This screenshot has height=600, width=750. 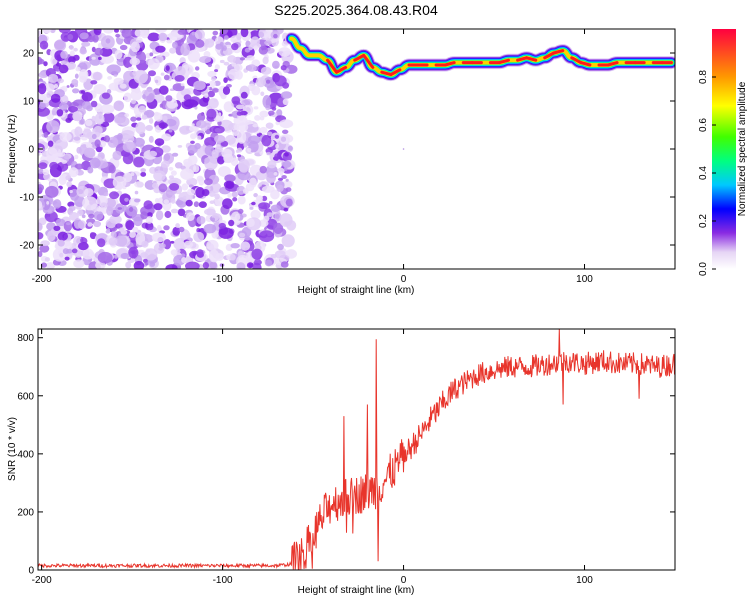 What do you see at coordinates (12, 149) in the screenshot?
I see `spectrogram-y-label: Frequency (Hz)` at bounding box center [12, 149].